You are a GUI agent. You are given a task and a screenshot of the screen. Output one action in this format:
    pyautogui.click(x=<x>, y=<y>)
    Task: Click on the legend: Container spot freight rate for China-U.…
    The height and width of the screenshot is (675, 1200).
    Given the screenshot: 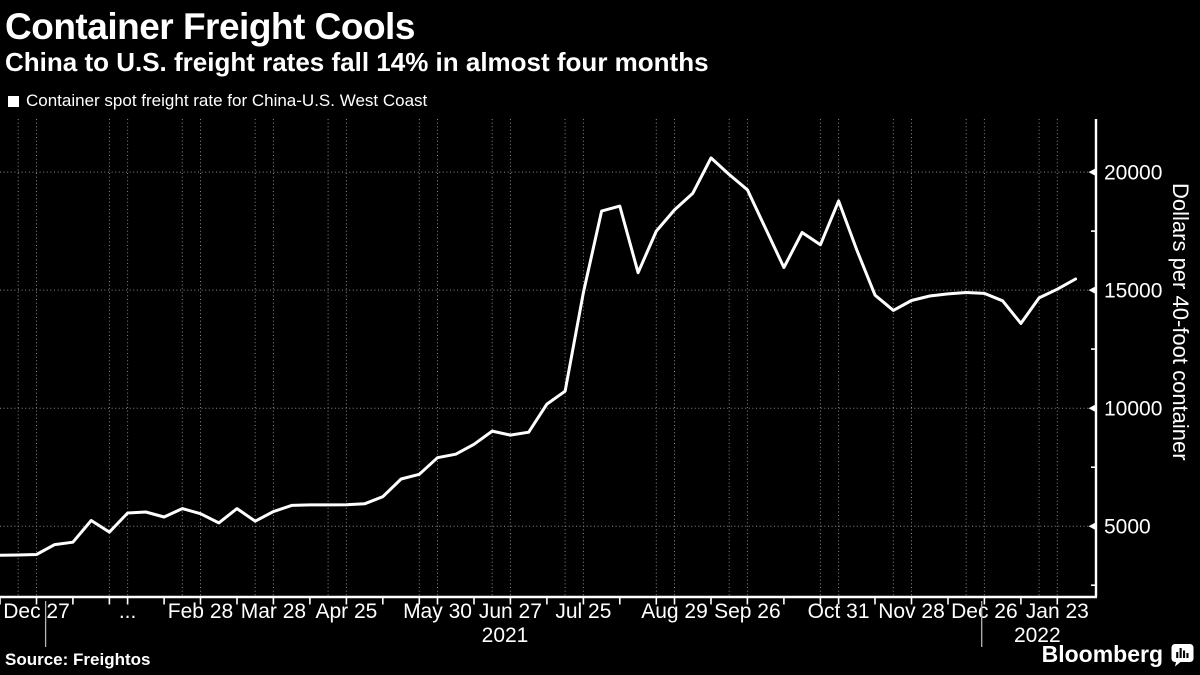 What is the action you would take?
    pyautogui.click(x=217, y=101)
    